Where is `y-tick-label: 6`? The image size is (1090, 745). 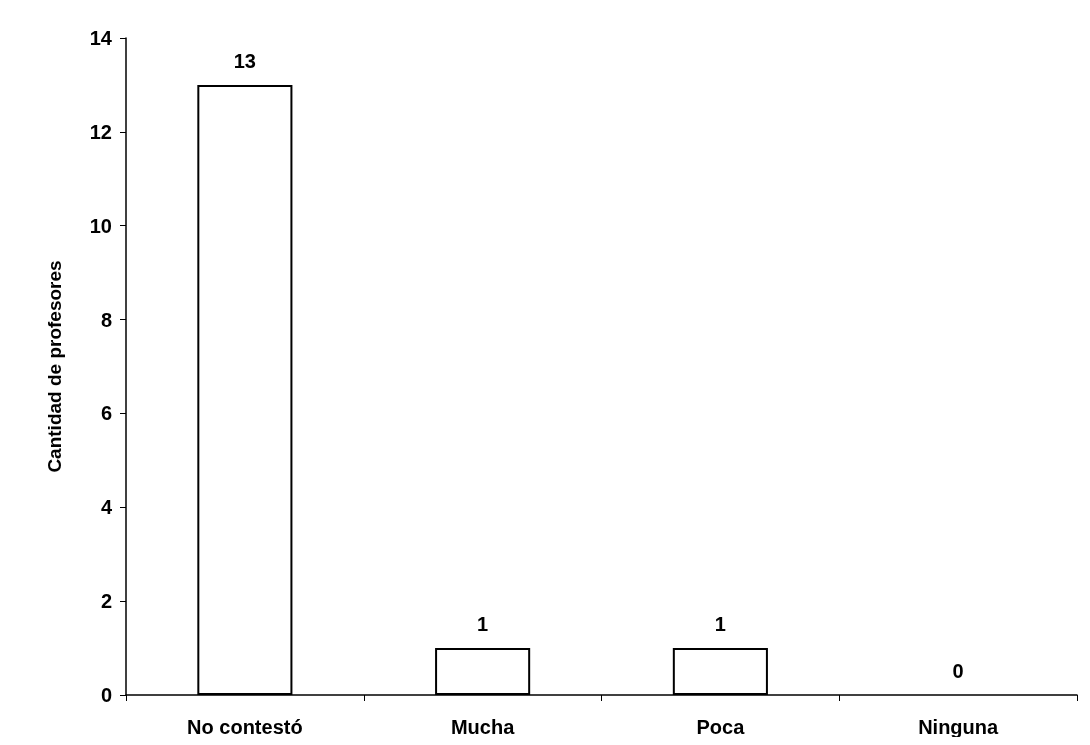 y-tick-label: 6 is located at coordinates (106, 413).